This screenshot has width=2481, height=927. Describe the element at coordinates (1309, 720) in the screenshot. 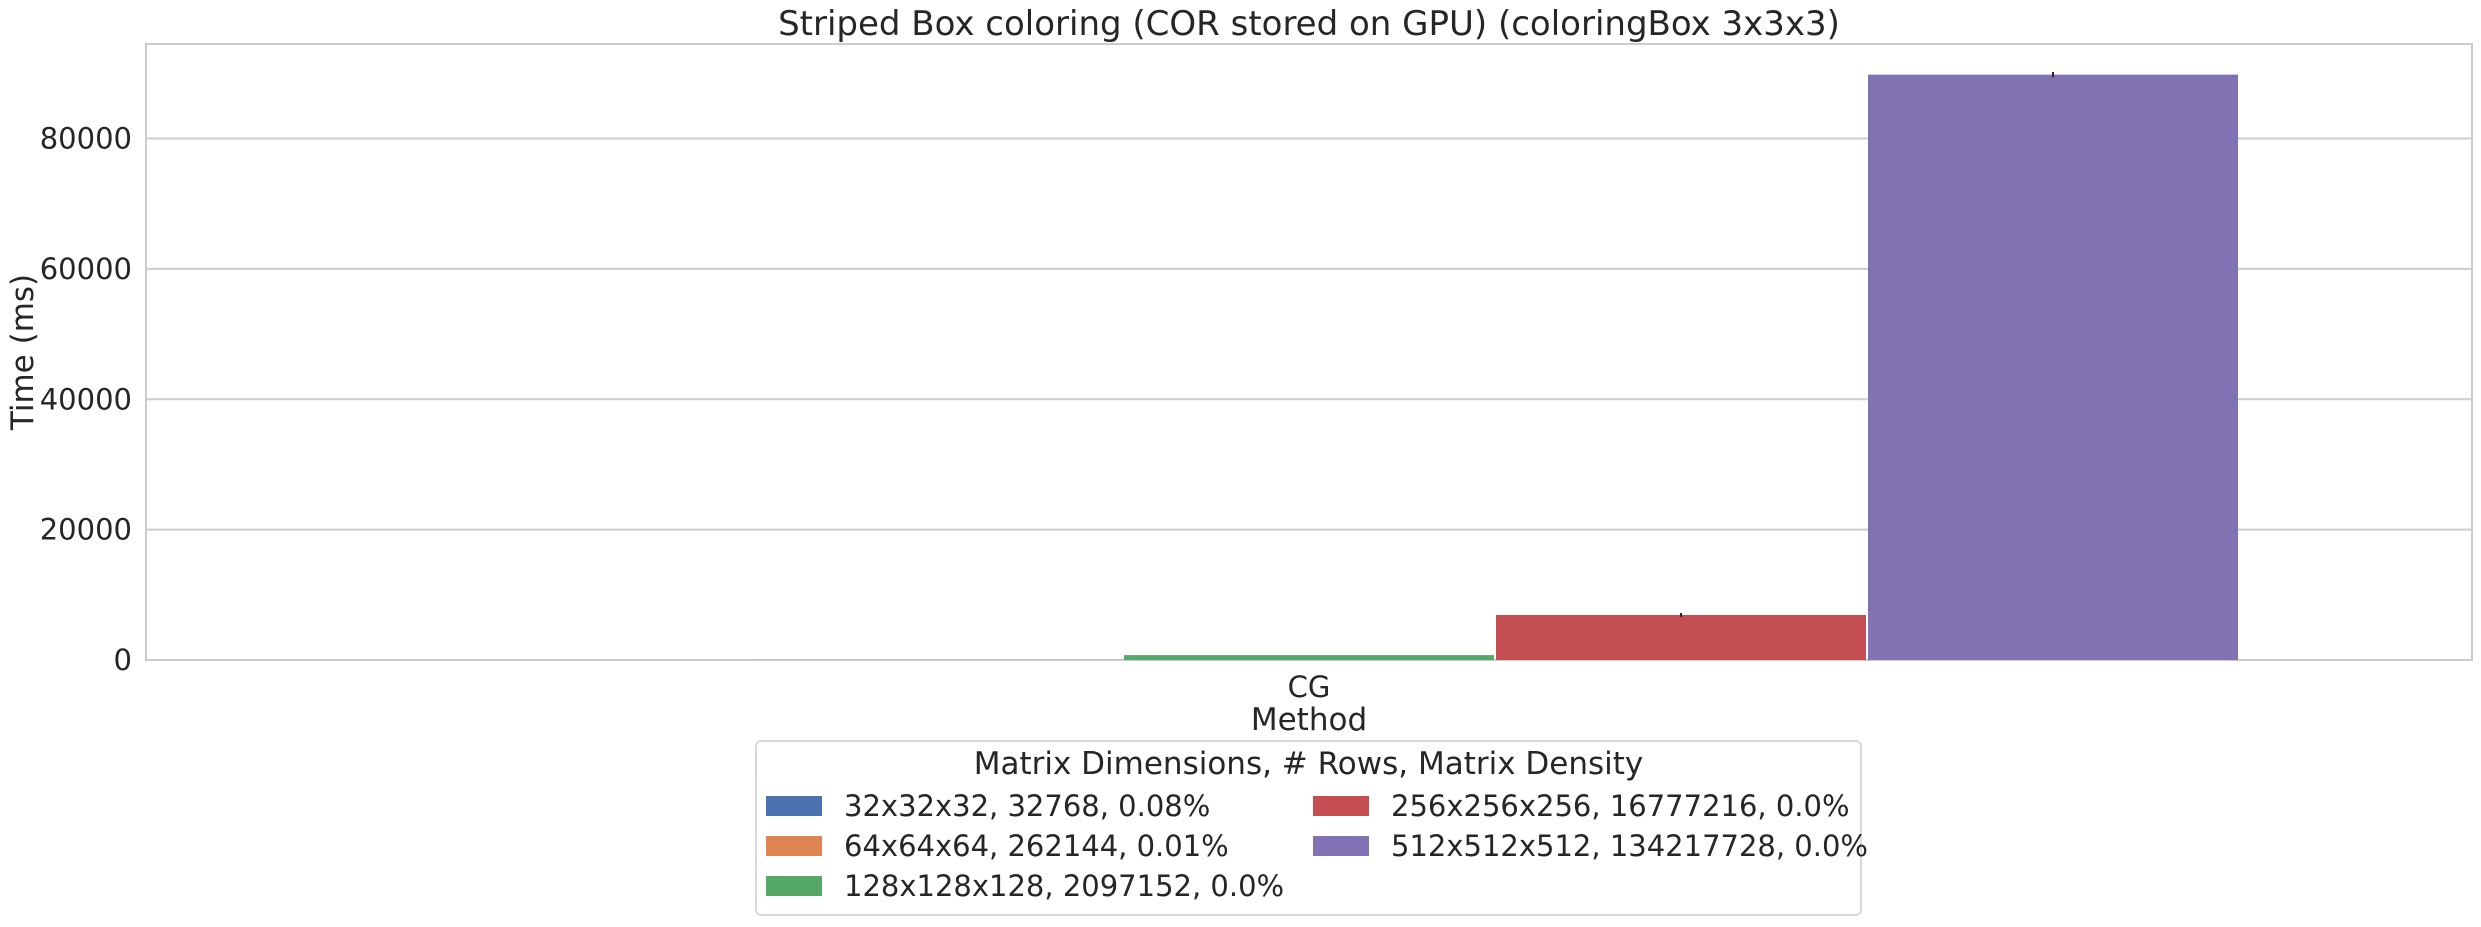

I see `x-axis-label: Method` at that location.